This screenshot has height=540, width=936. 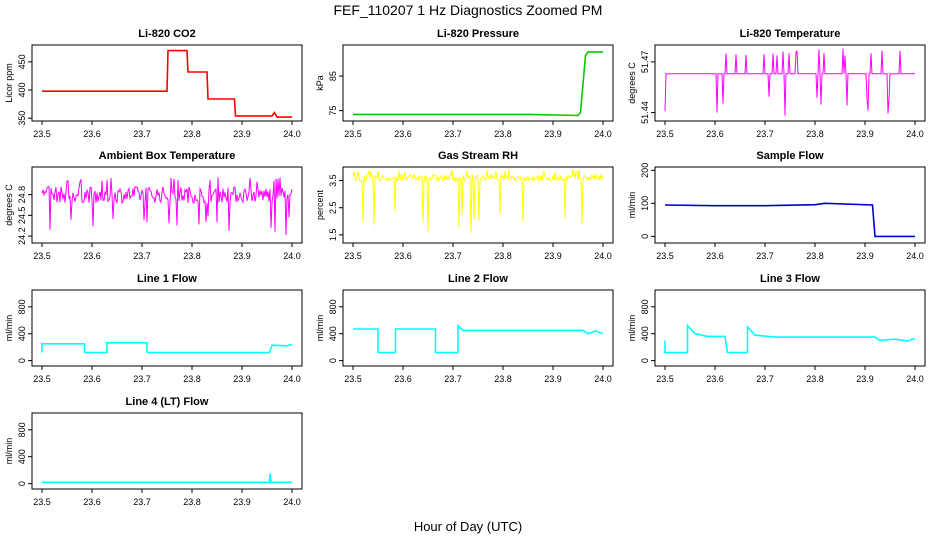 What do you see at coordinates (22, 236) in the screenshot?
I see `y-tick-label: 24.2` at bounding box center [22, 236].